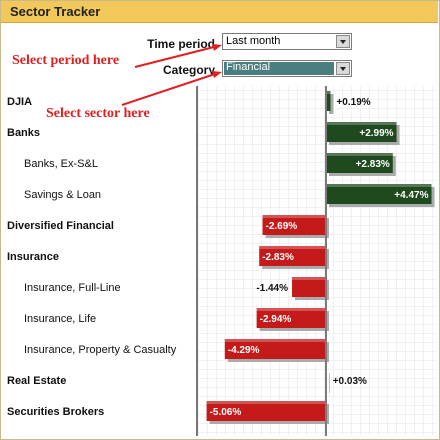 This screenshot has height=440, width=440. I want to click on bar-savings-loan, so click(379, 194).